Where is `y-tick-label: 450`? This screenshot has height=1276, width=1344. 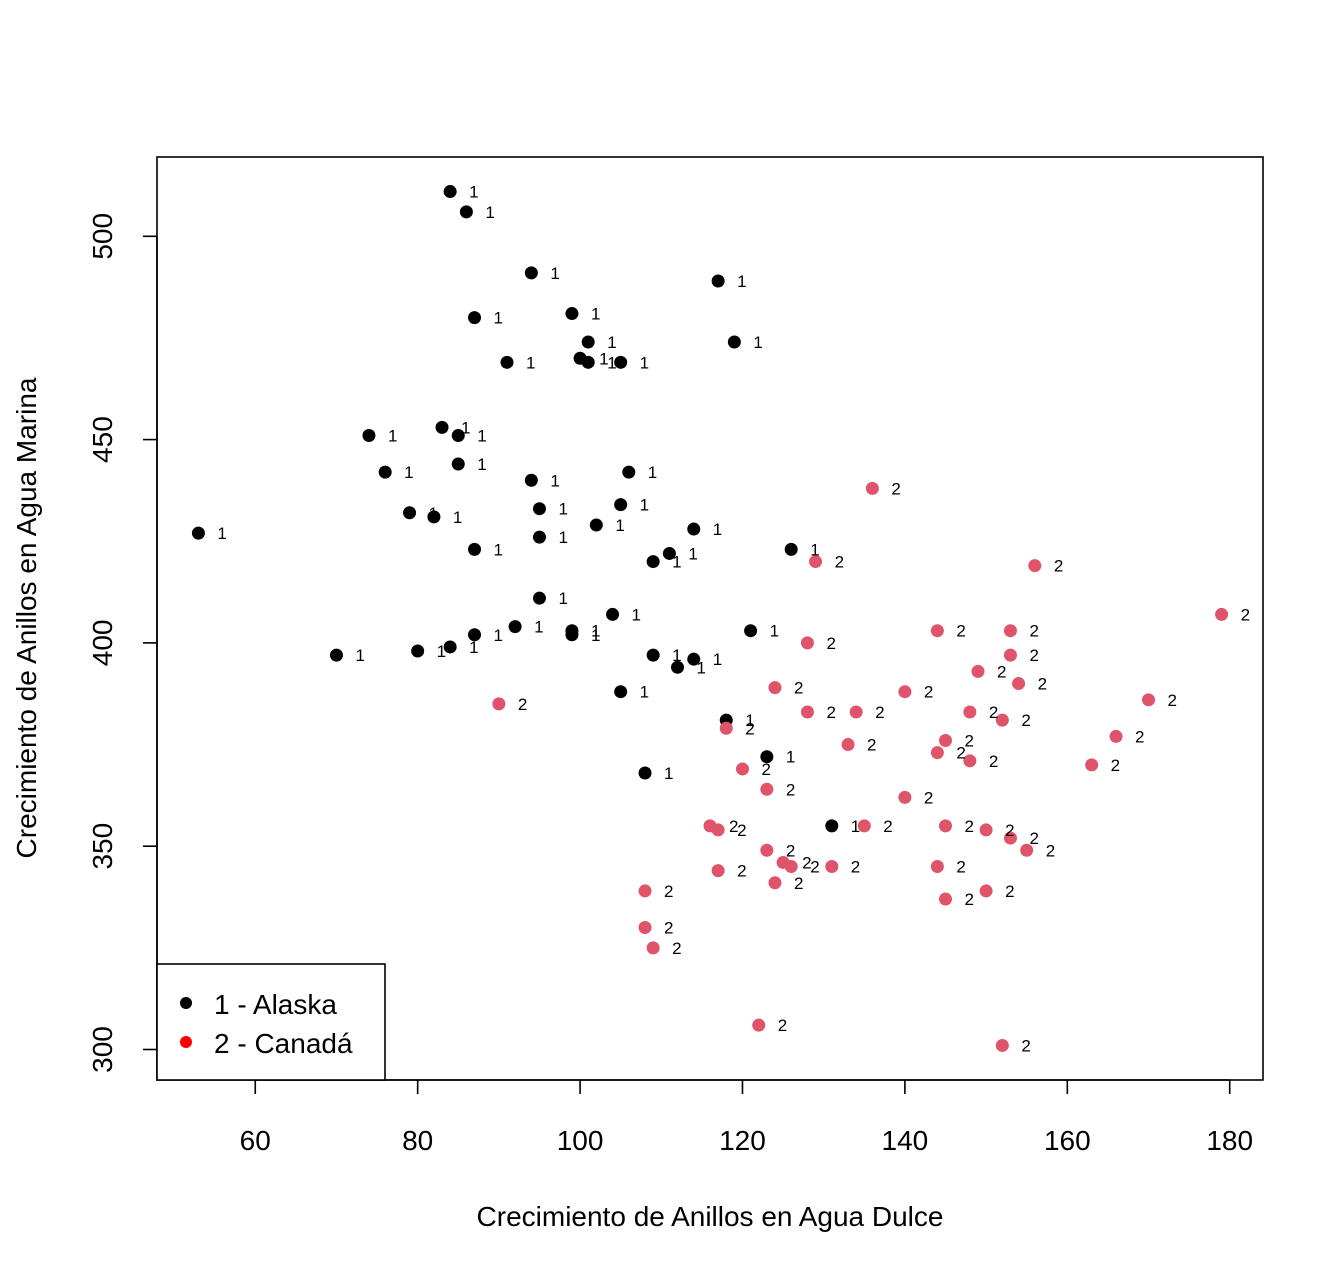
y-tick-label: 450 is located at coordinates (102, 439).